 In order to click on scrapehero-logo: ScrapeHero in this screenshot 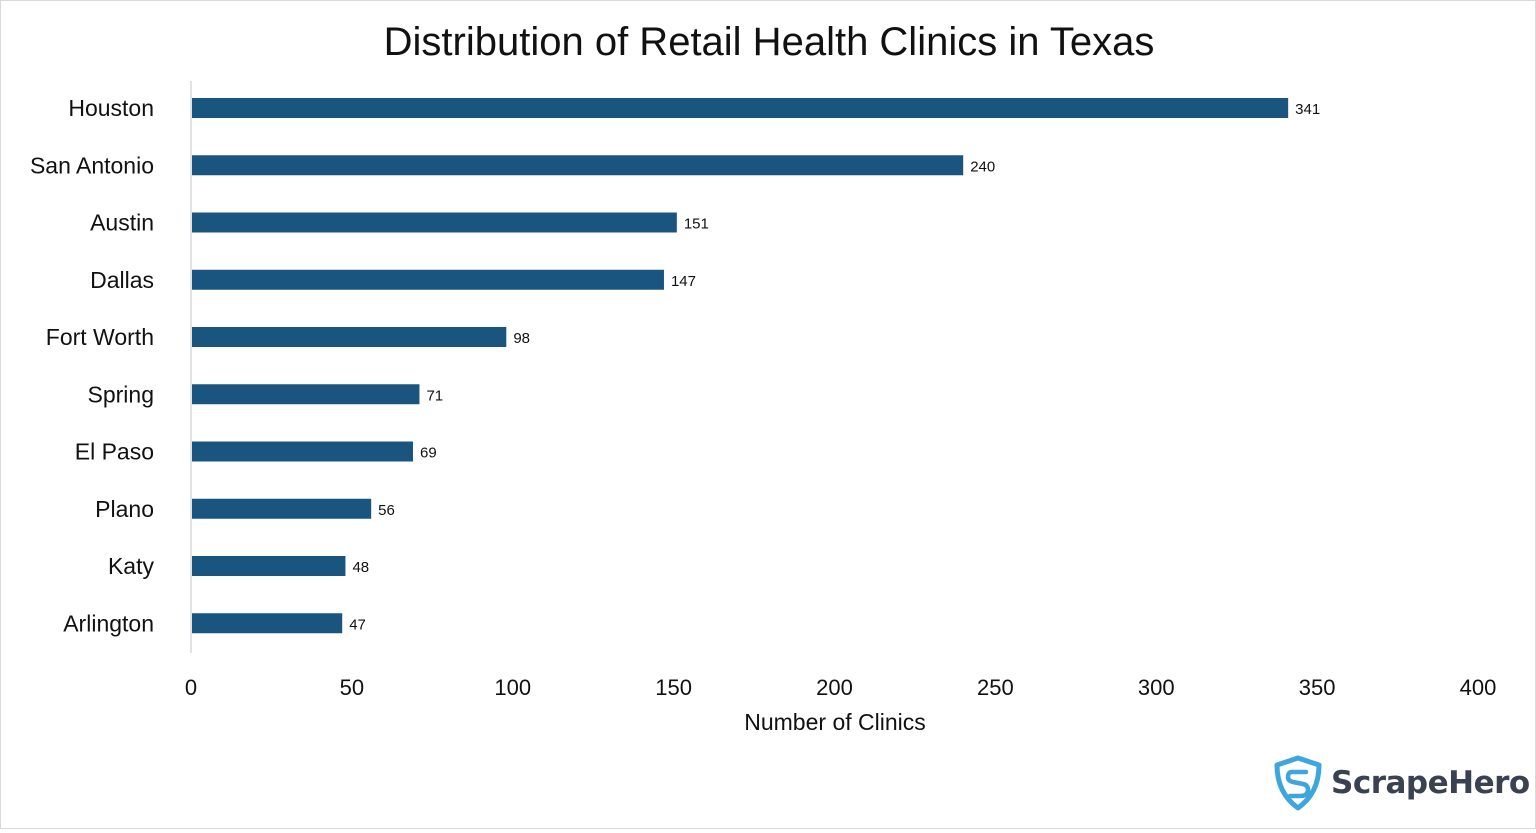, I will do `click(1401, 783)`.